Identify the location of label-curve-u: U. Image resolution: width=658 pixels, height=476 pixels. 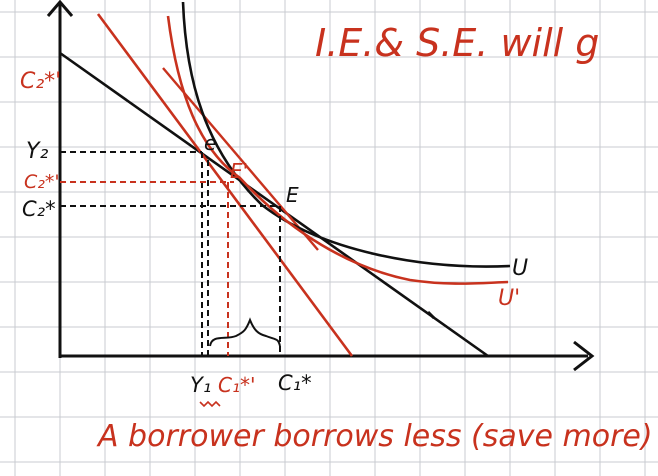
(520, 268).